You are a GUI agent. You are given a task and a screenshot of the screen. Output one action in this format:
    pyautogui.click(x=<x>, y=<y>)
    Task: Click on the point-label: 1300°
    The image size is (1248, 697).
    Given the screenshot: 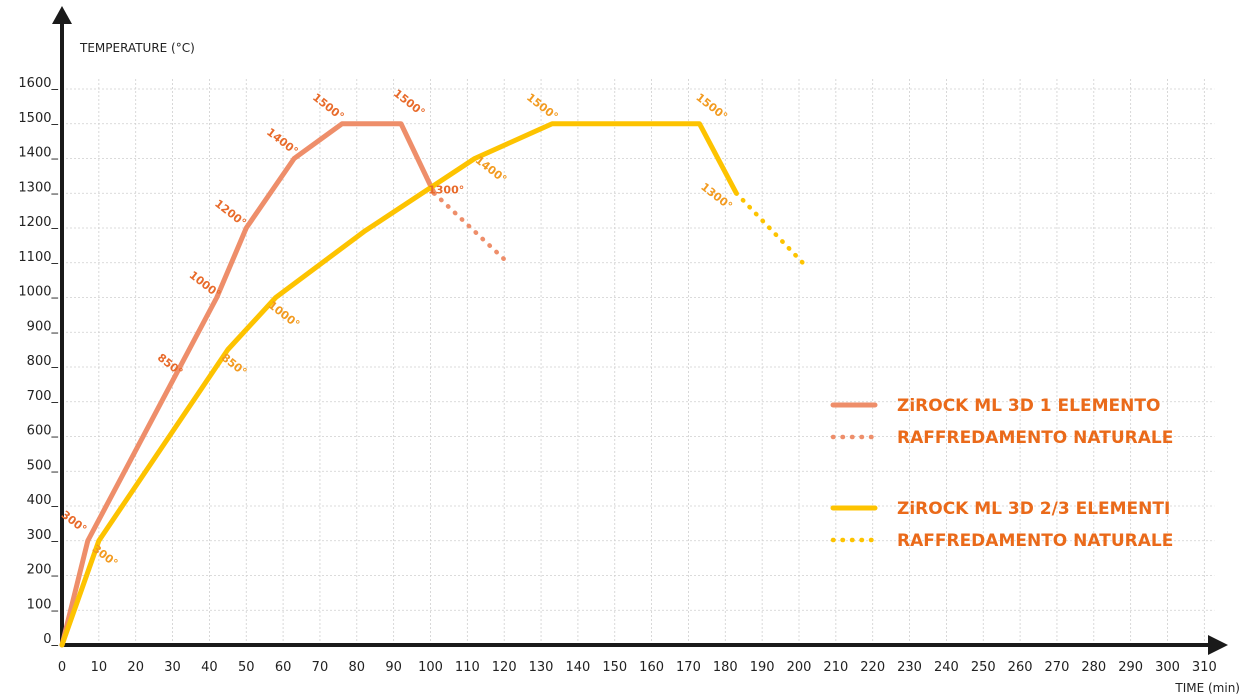 What is the action you would take?
    pyautogui.click(x=446, y=189)
    